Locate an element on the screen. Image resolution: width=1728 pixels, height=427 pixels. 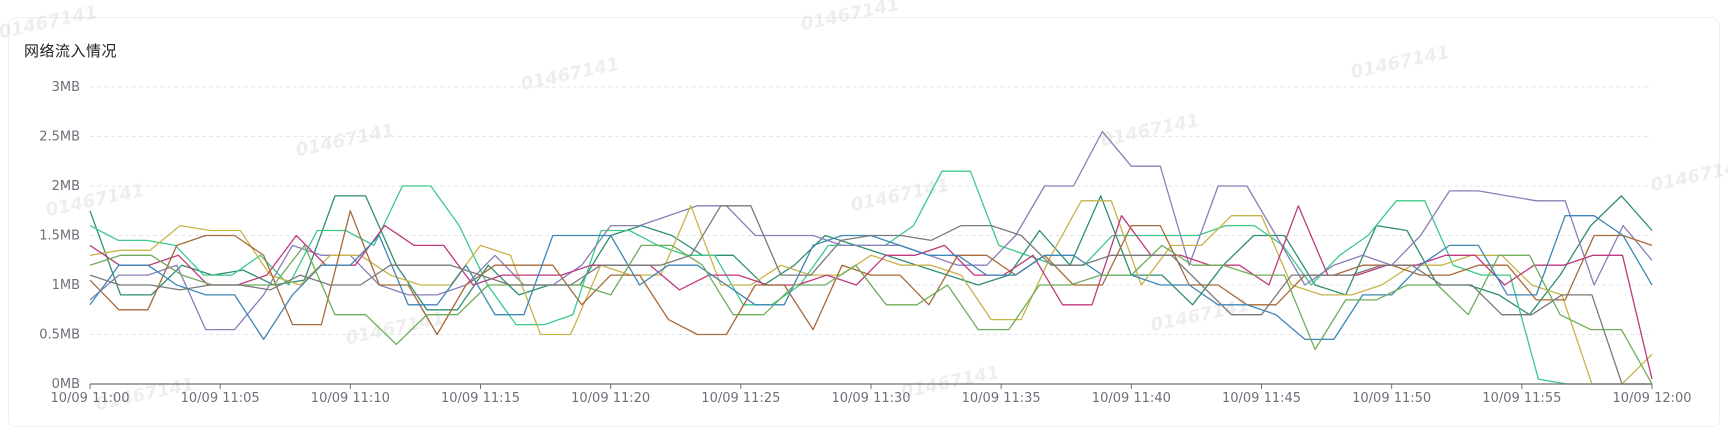
x-tick-label: 10/09 11:20 is located at coordinates (610, 398).